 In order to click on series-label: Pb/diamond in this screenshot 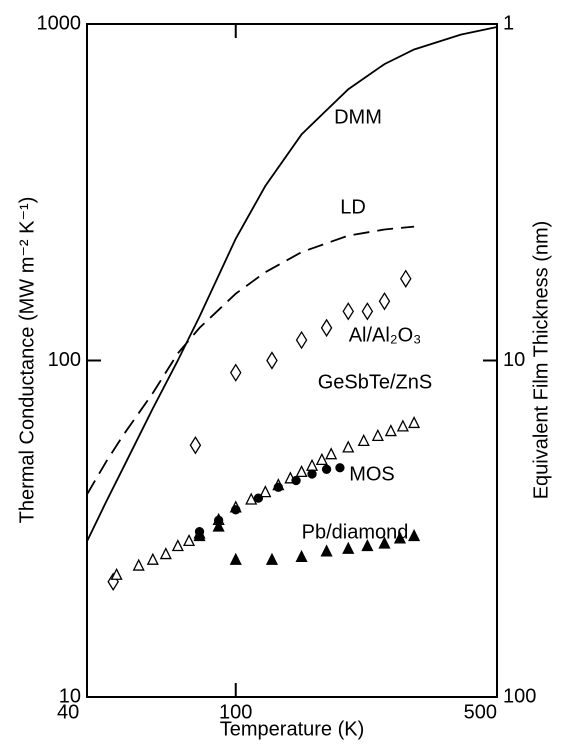, I will do `click(355, 532)`.